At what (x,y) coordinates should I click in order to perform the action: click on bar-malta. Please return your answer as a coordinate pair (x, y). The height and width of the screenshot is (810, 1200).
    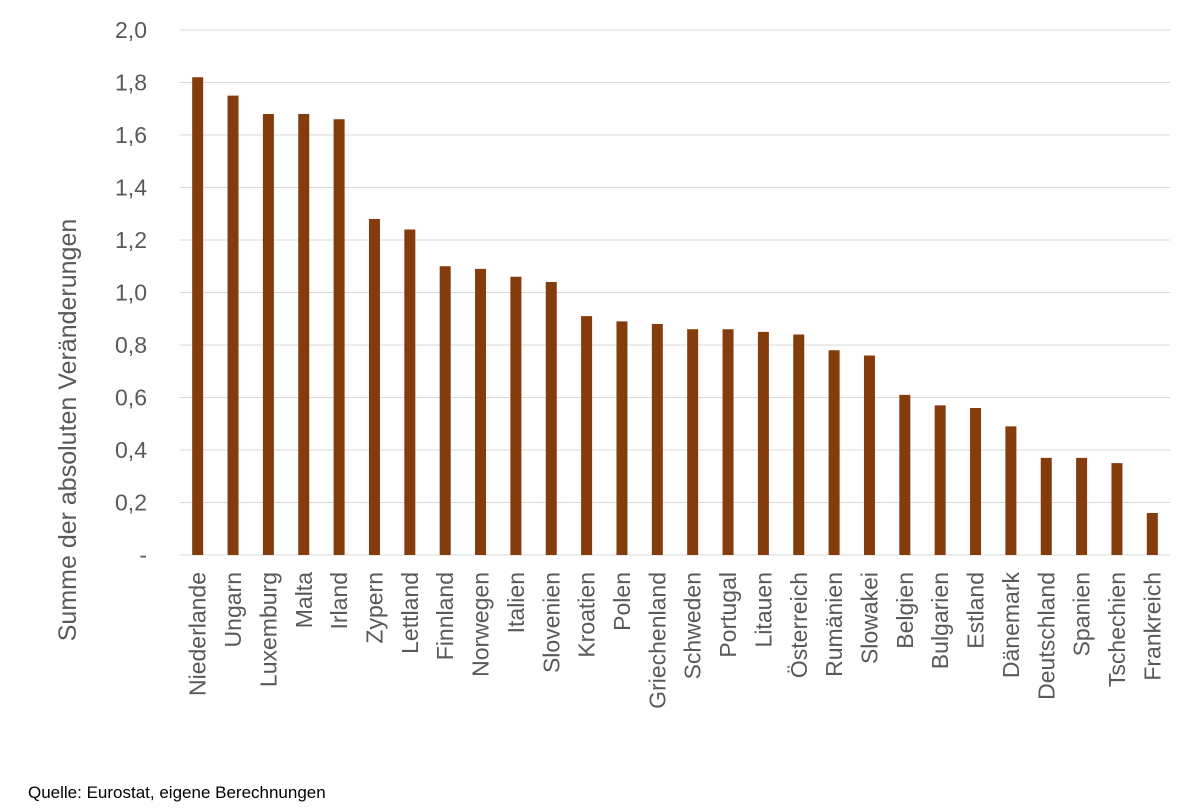
    Looking at the image, I should click on (304, 334).